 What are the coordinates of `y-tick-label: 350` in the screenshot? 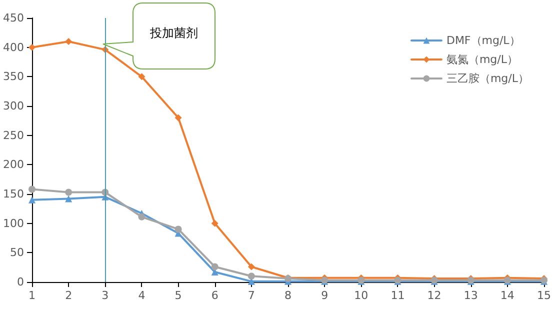 It's located at (13, 77).